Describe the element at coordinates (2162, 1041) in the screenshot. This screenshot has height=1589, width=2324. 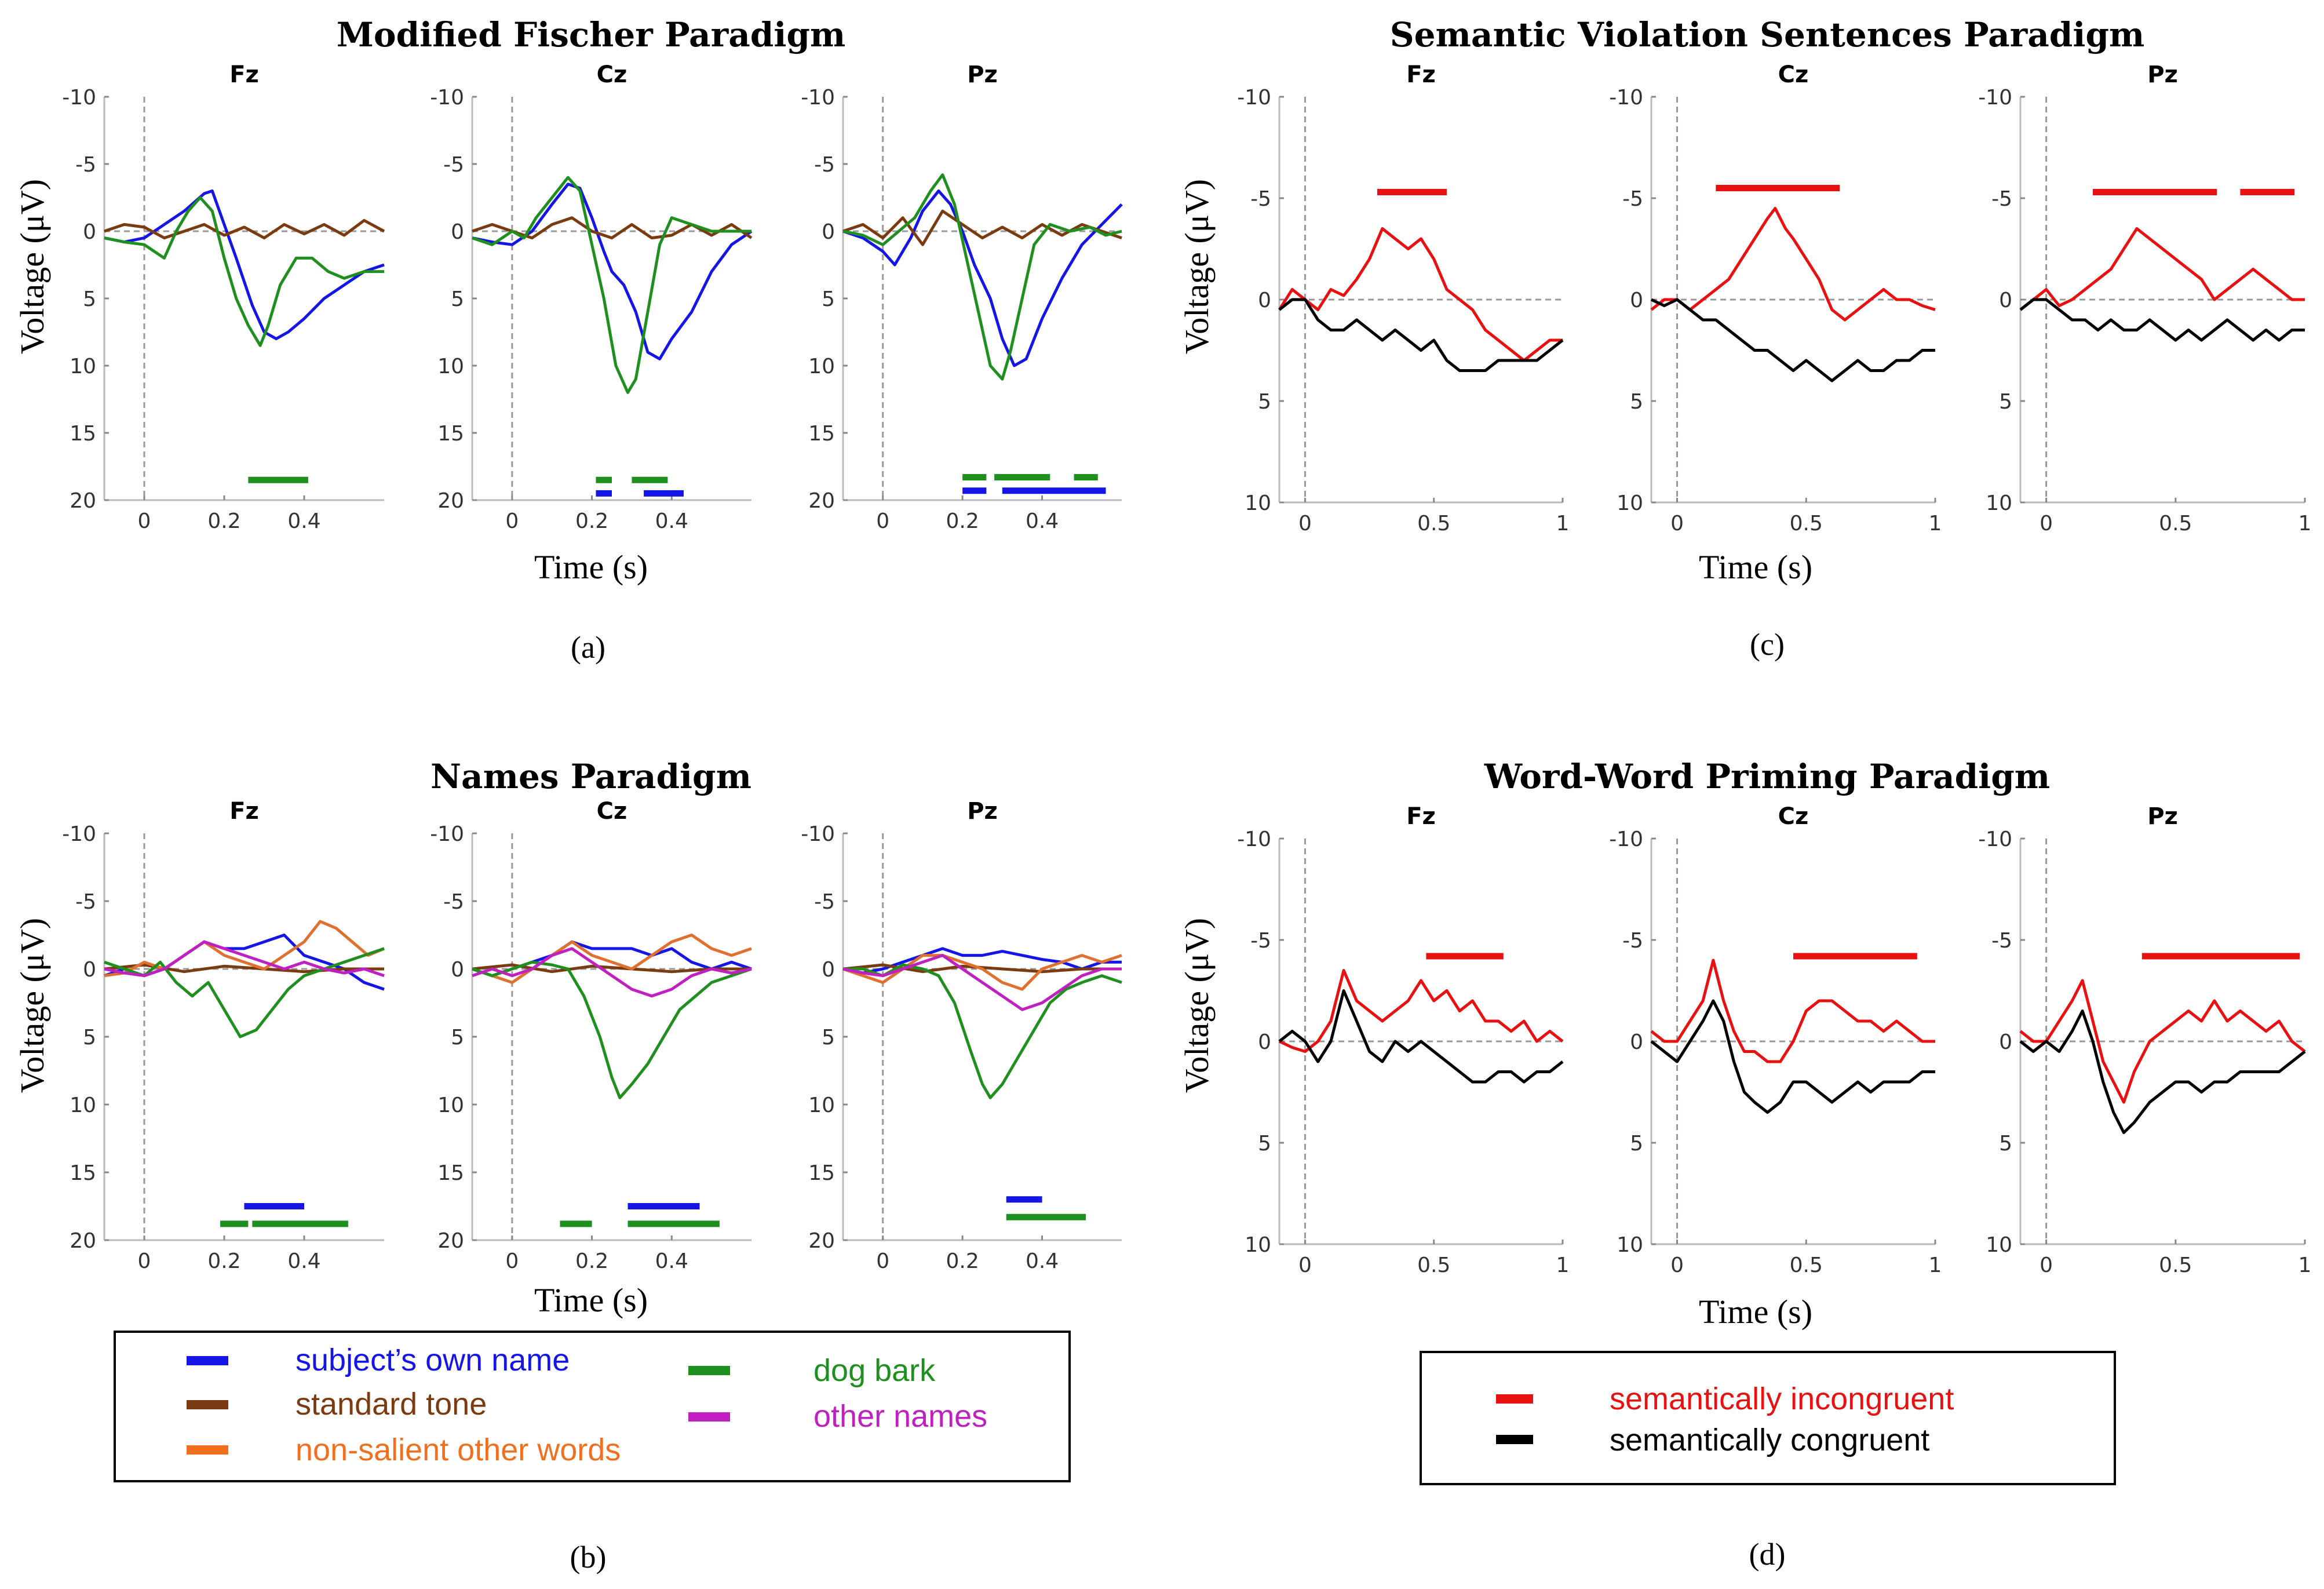
I see `panel-d-pz-series-semantically-incongruent` at that location.